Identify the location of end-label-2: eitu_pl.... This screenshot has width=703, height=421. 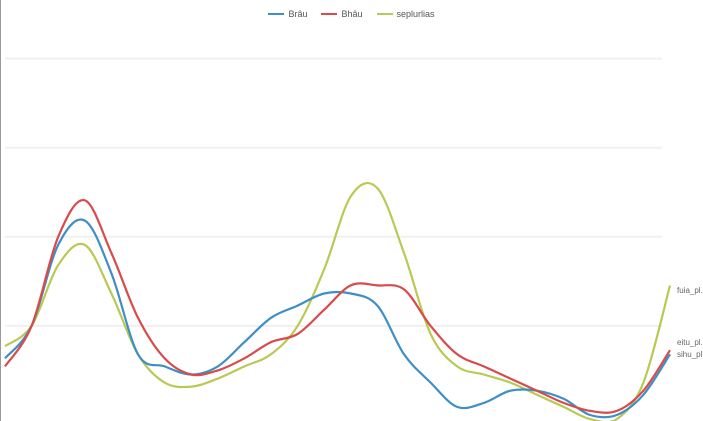
(690, 342).